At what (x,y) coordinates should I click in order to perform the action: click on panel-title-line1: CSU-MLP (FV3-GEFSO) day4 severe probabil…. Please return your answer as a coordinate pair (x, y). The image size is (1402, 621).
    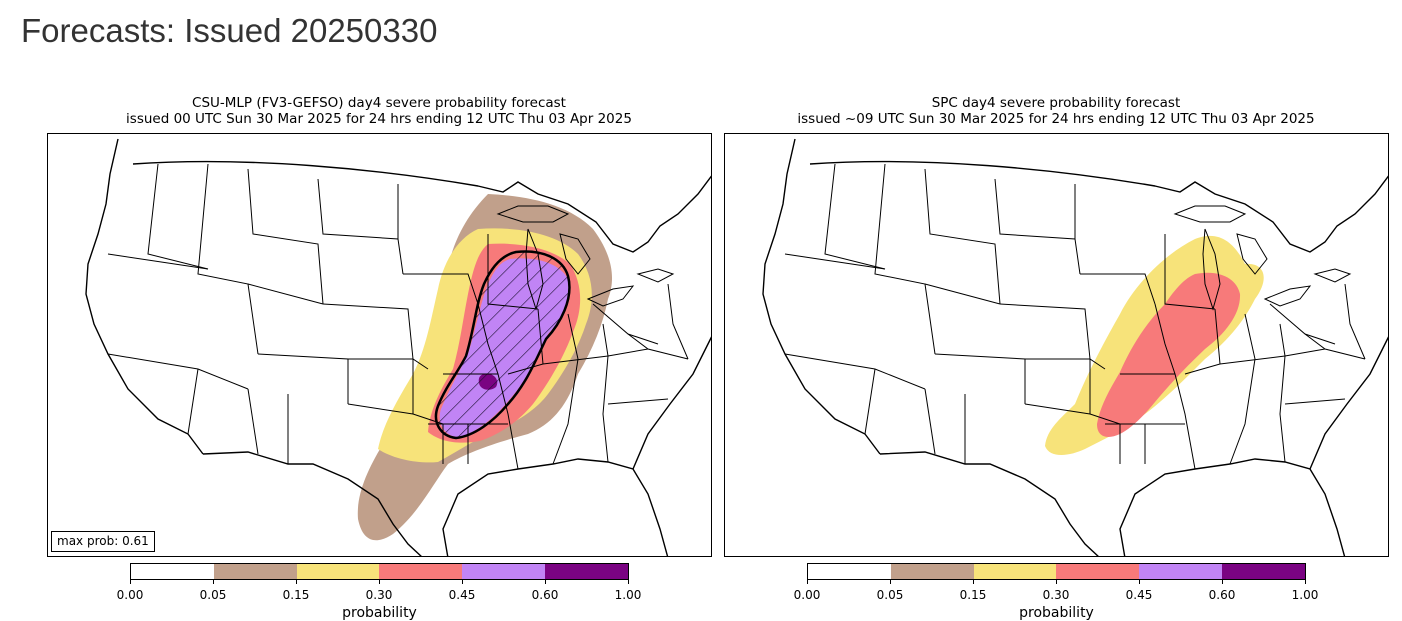
    Looking at the image, I should click on (379, 103).